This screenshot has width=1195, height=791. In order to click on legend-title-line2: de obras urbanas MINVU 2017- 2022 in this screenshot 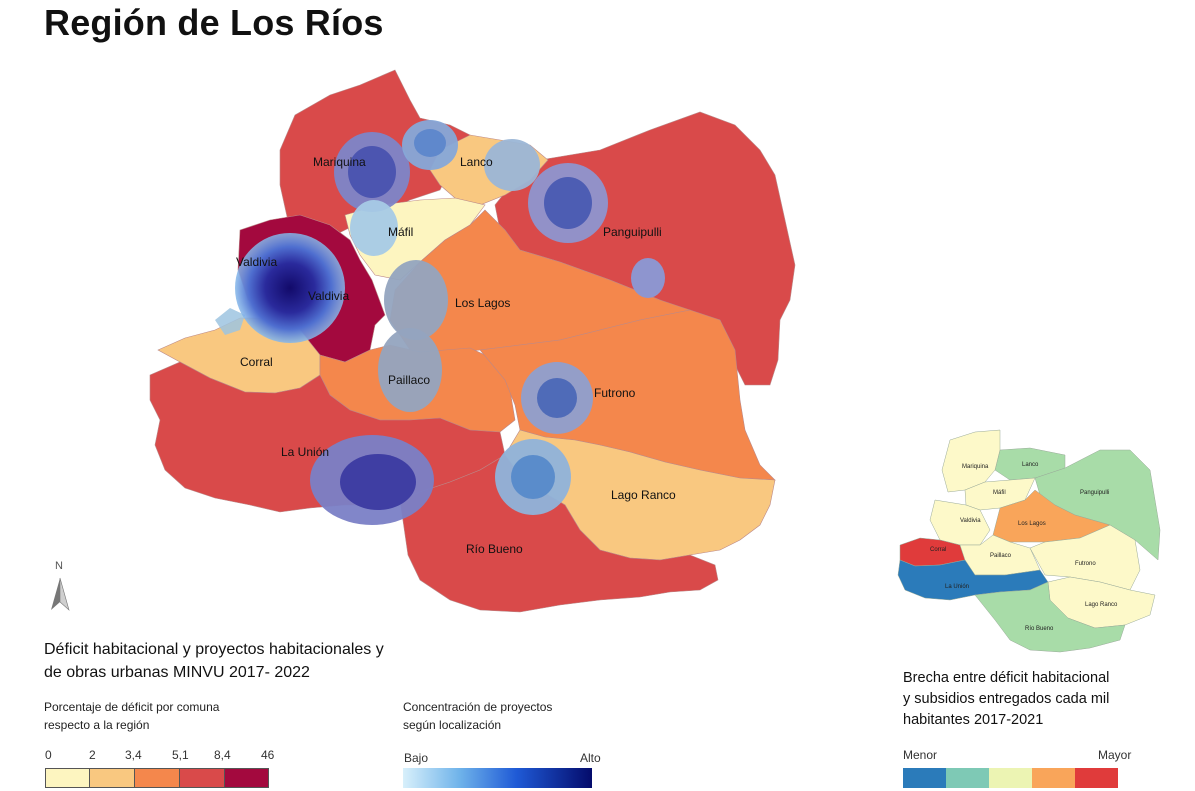, I will do `click(177, 672)`.